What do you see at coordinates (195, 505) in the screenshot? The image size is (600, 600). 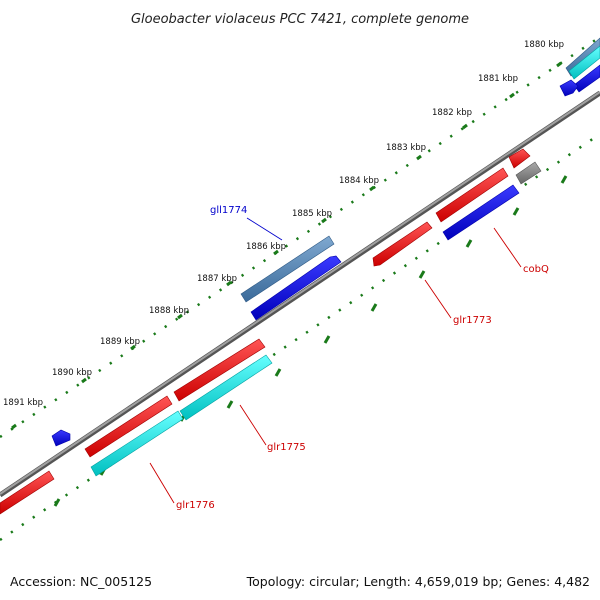 I see `label-glr1776: glr1776` at bounding box center [195, 505].